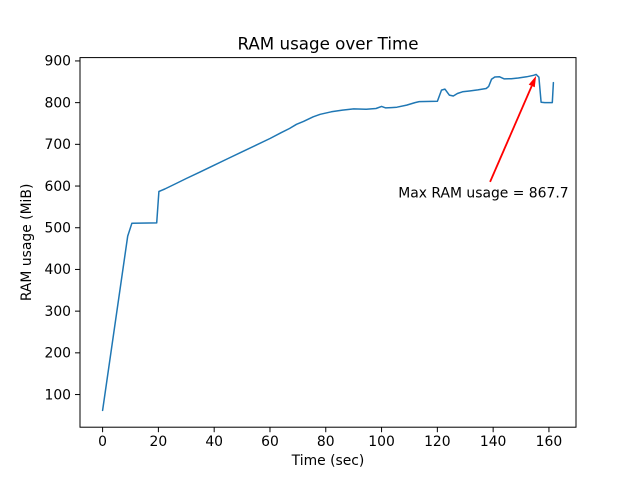  Describe the element at coordinates (57, 145) in the screenshot. I see `y-tick-label: 700` at that location.